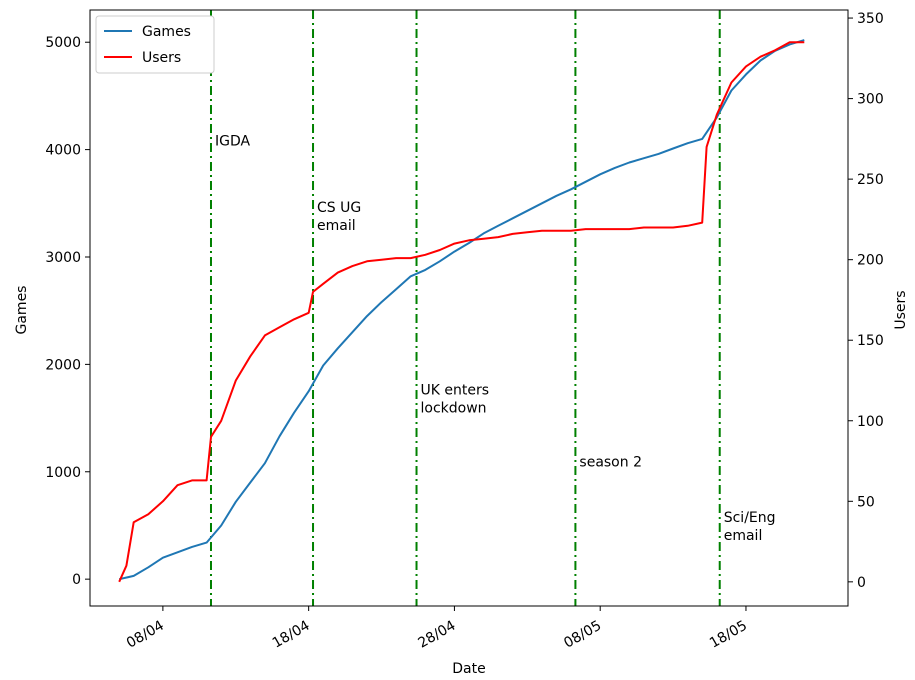 The width and height of the screenshot is (915, 680). What do you see at coordinates (582, 635) in the screenshot?
I see `x-tick-label: 08/05` at bounding box center [582, 635].